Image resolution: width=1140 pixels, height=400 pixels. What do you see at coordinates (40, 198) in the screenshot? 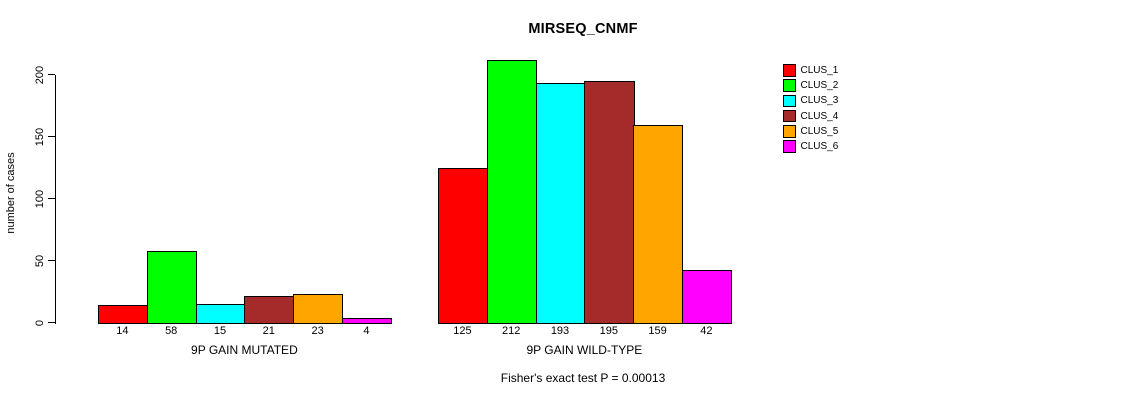
I see `y-axis-tick-label: 100` at bounding box center [40, 198].